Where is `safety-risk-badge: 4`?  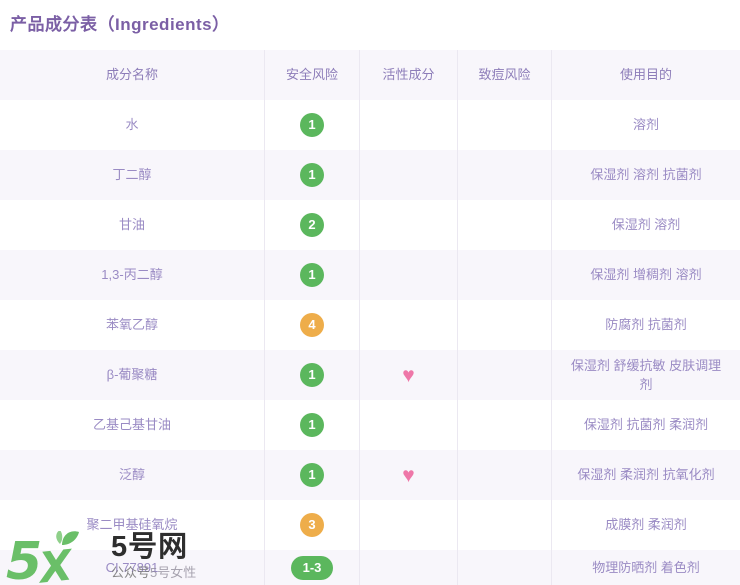 safety-risk-badge: 4 is located at coordinates (312, 325).